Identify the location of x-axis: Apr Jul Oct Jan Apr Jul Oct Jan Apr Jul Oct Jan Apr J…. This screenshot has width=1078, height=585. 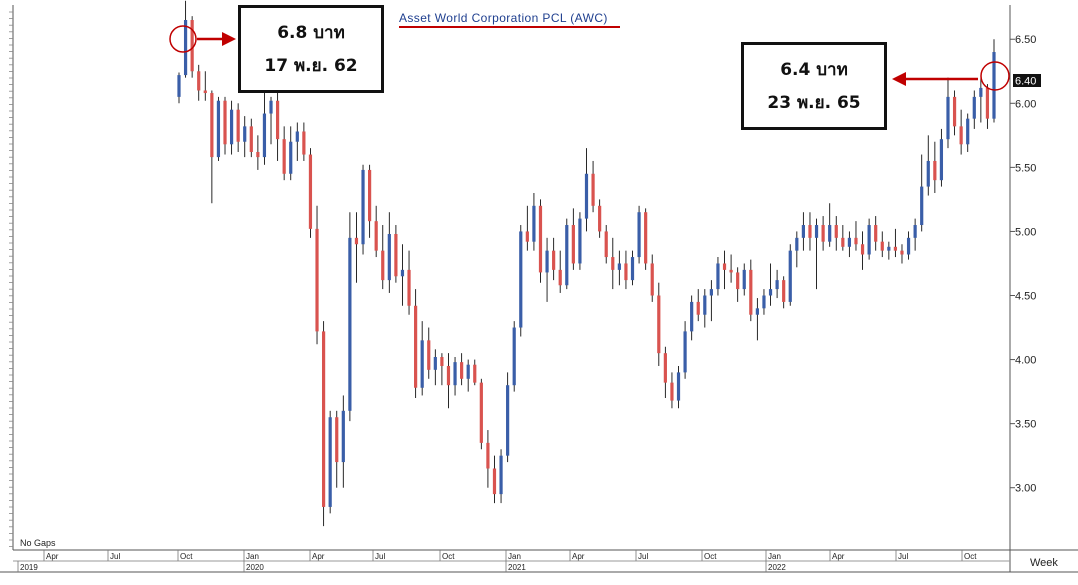
(497, 561).